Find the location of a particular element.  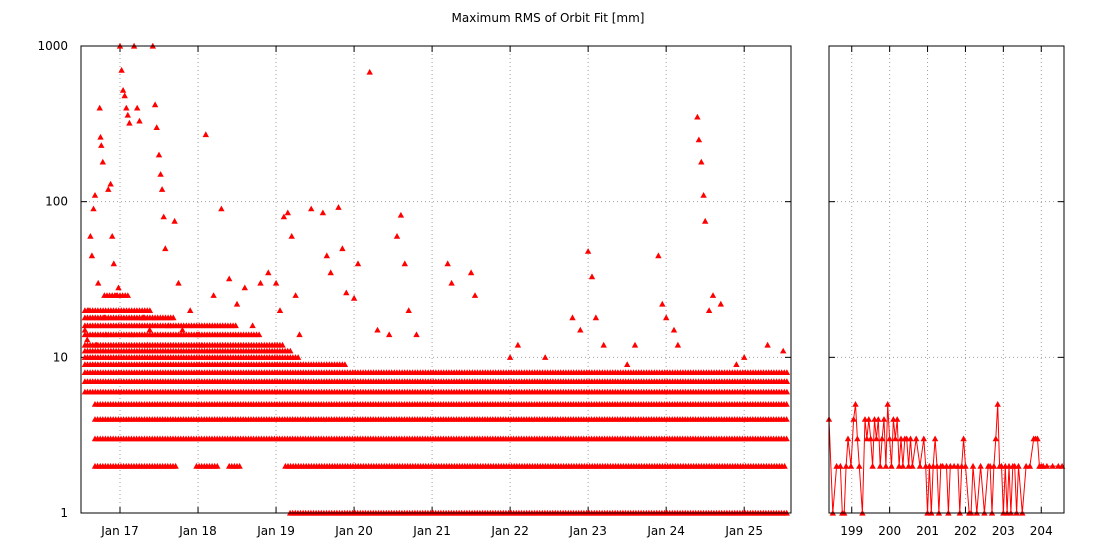

right-x-tick-label: 203 is located at coordinates (1003, 531).